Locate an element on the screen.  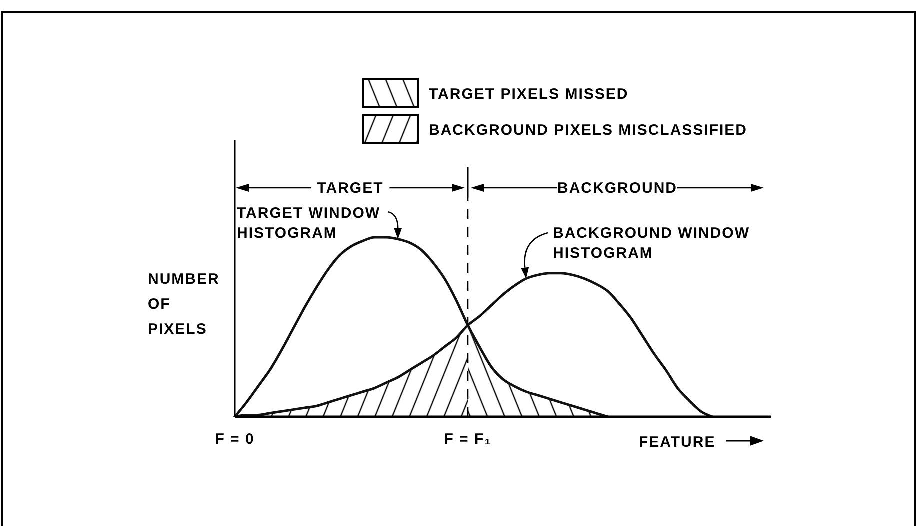
series-label: BACKGROUND WINDOW HISTOGRAM is located at coordinates (651, 243).